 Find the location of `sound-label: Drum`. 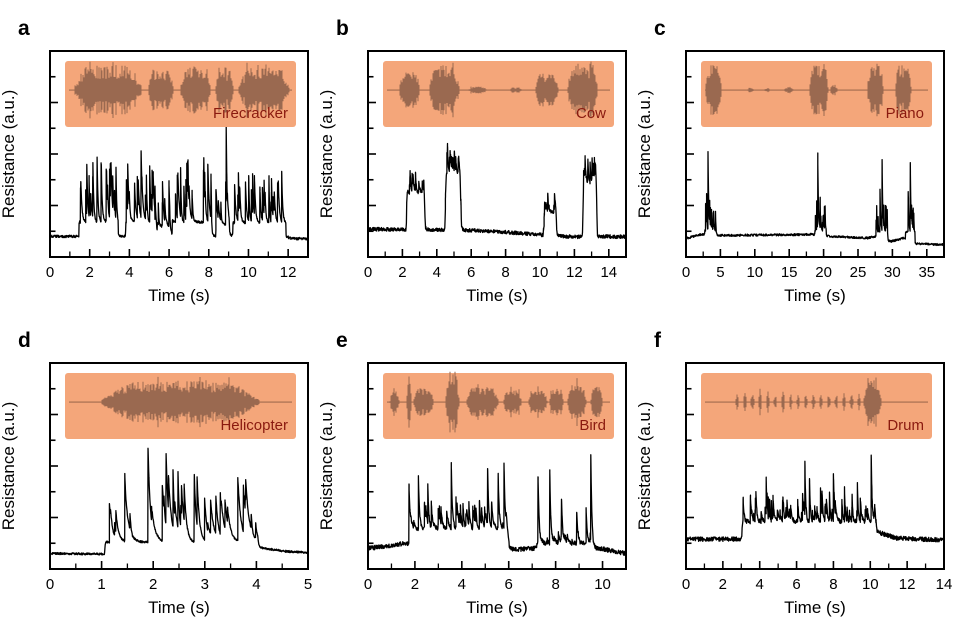

sound-label: Drum is located at coordinates (905, 425).